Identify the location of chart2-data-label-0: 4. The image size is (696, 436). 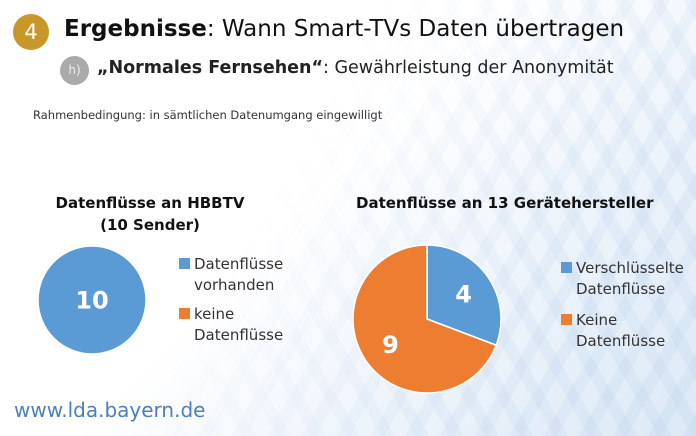
(463, 294).